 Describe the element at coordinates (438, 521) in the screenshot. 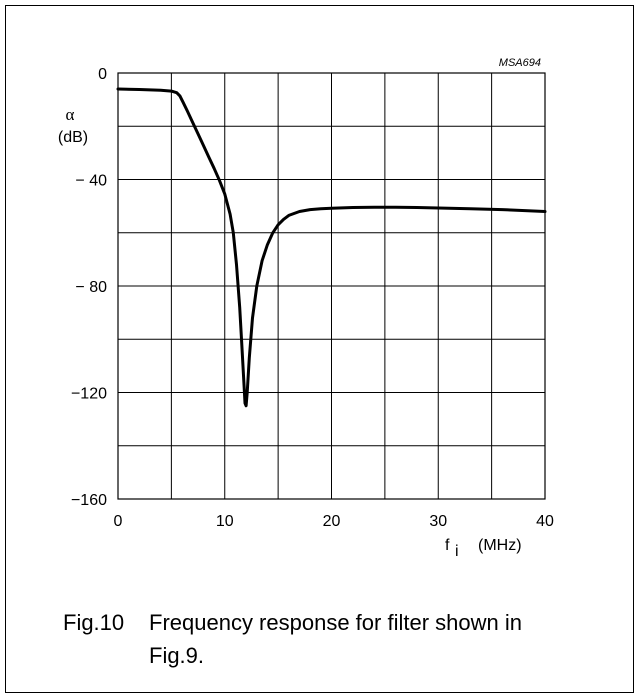

I see `x-tick-label: 30` at that location.